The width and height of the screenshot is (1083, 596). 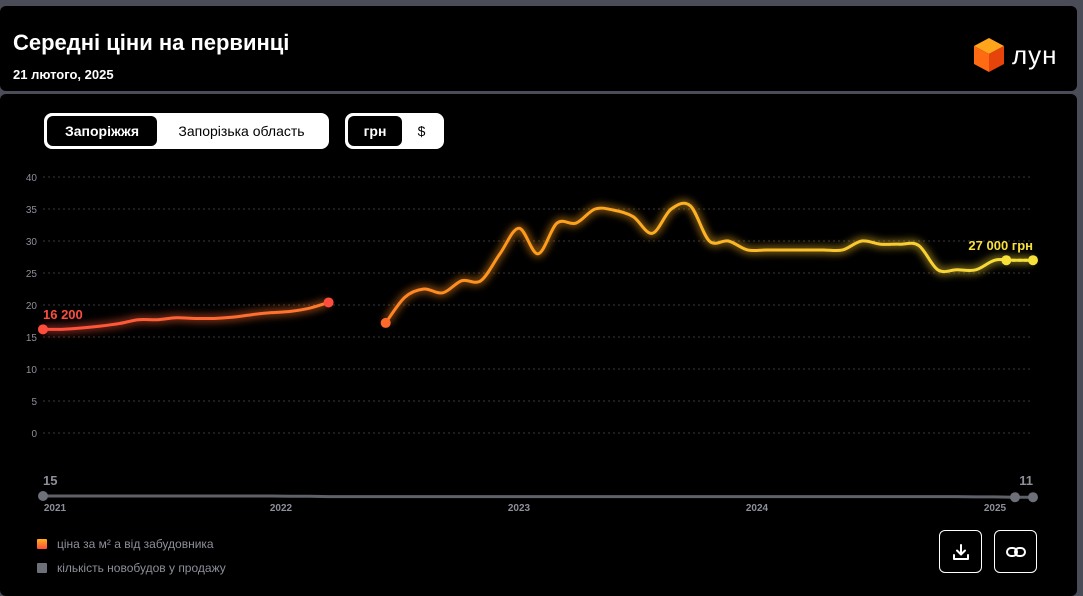 I want to click on y-tick-label: 5, so click(x=34, y=402).